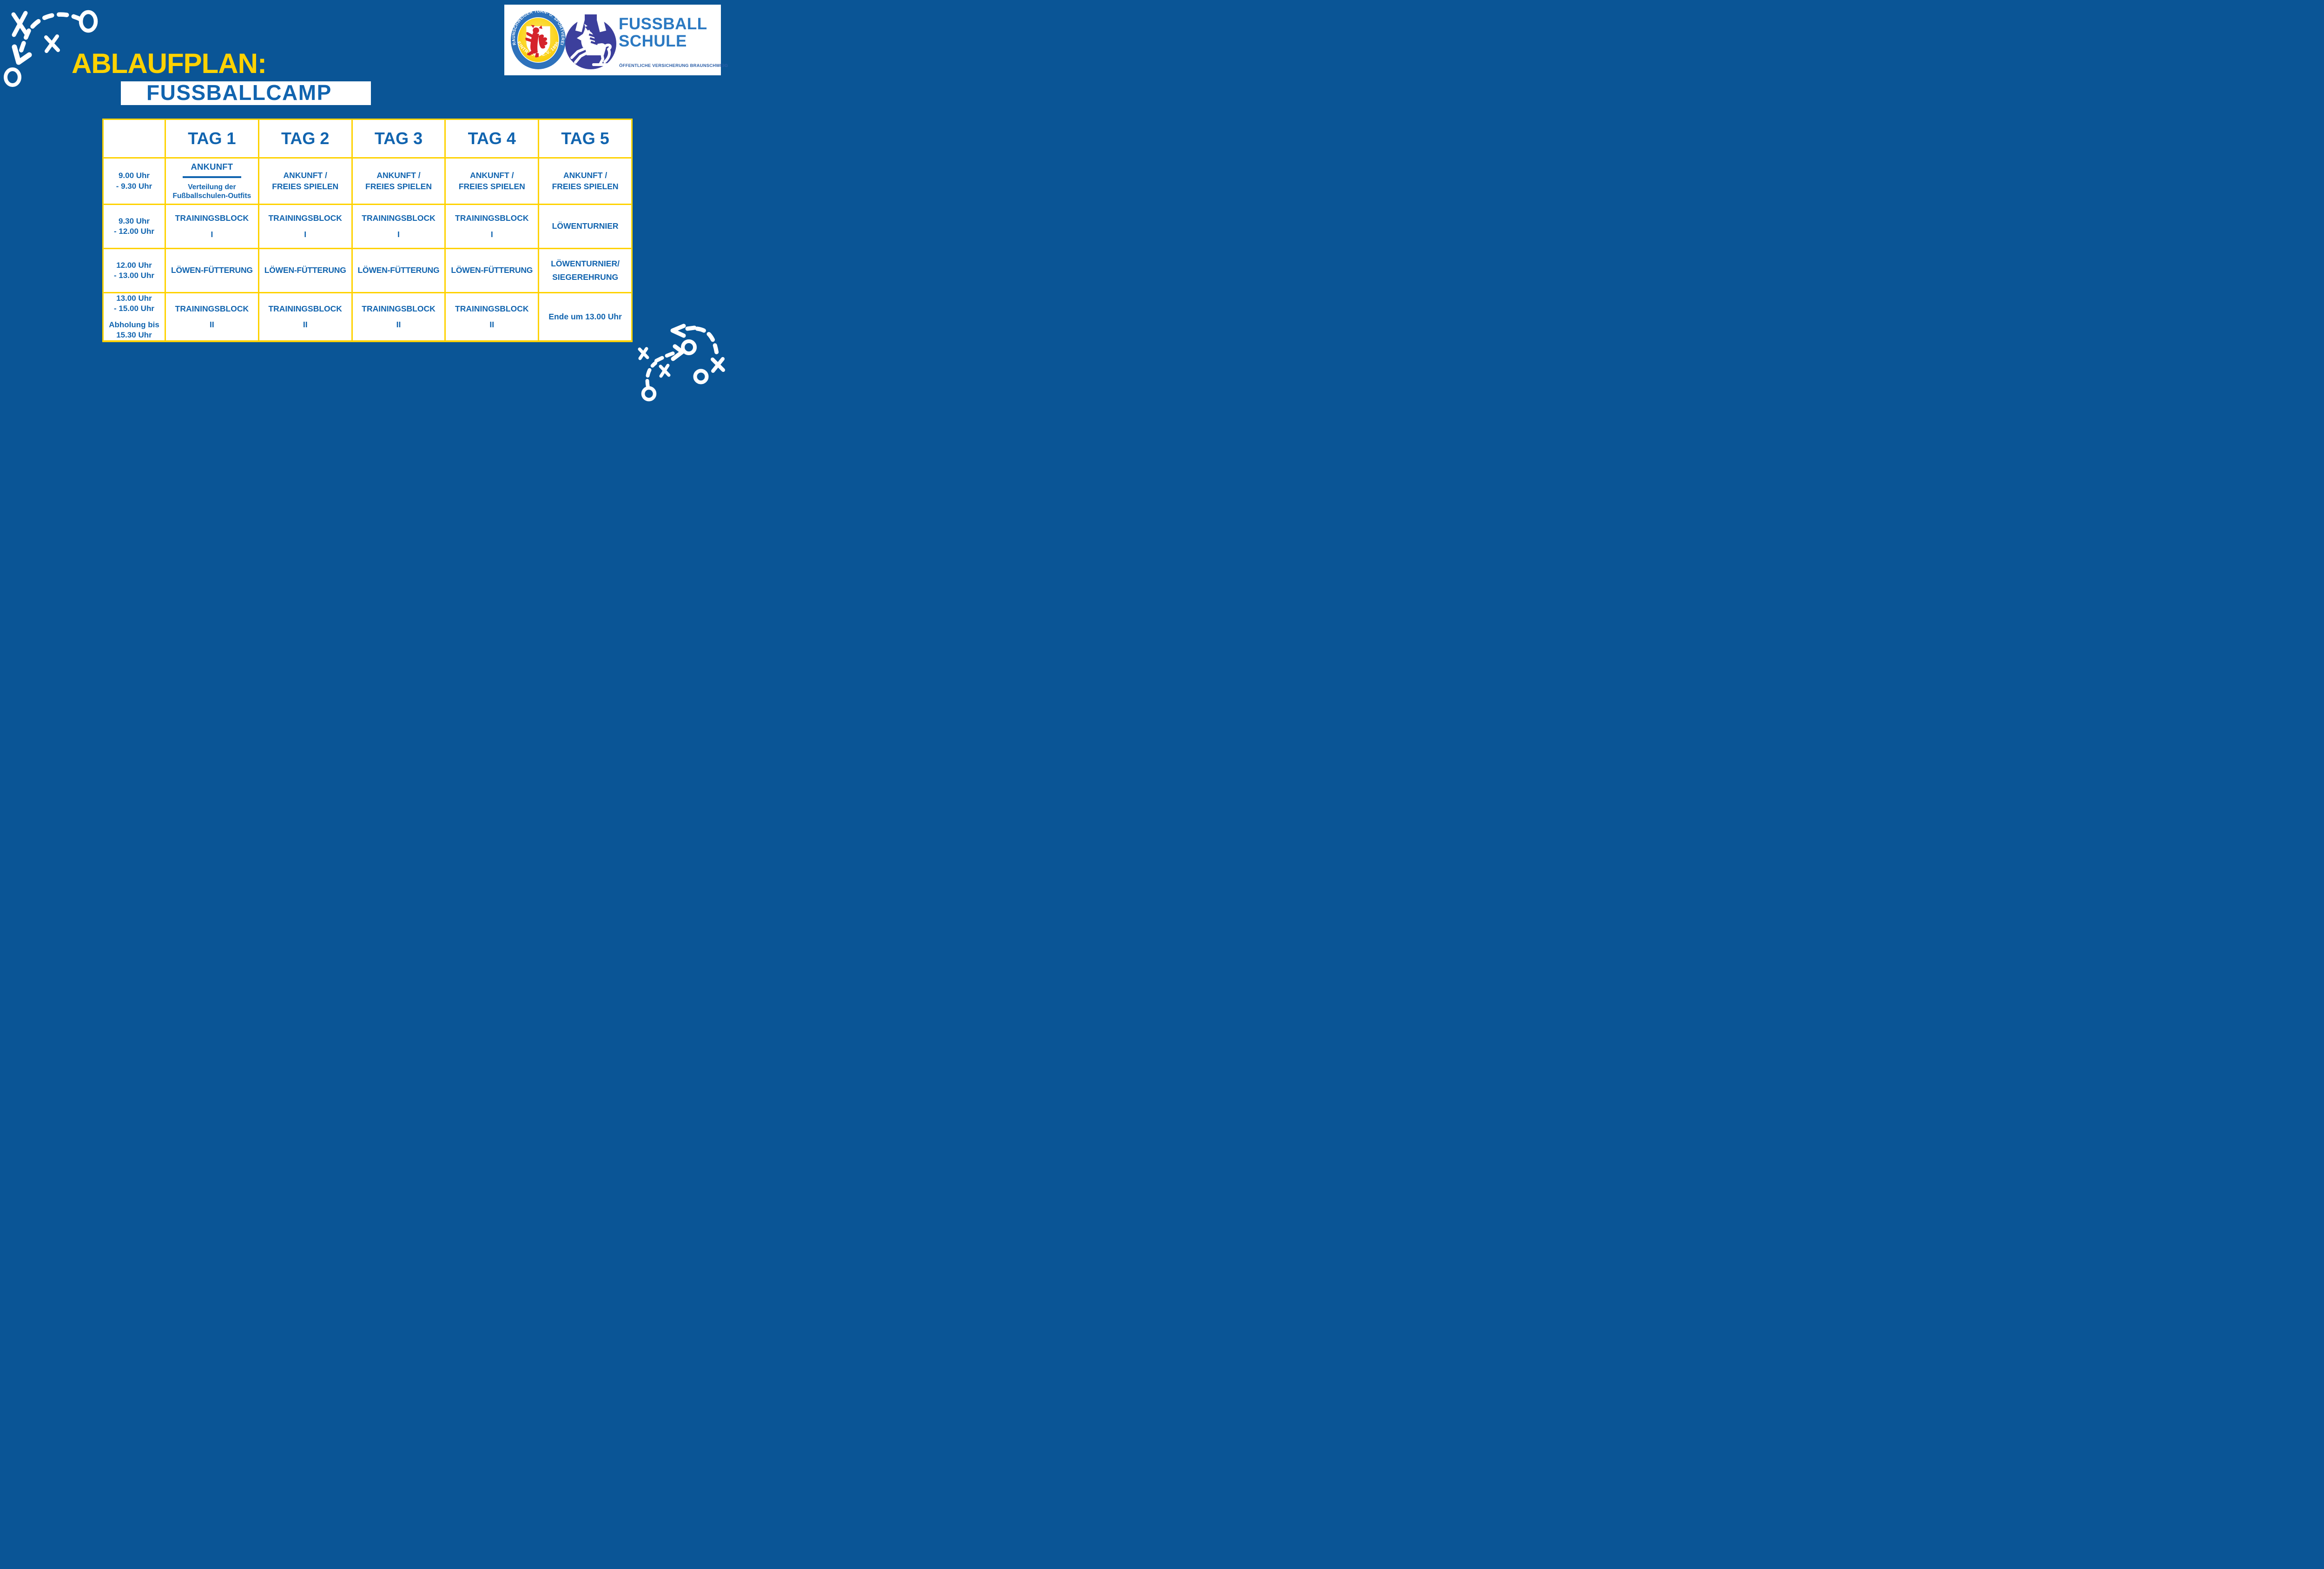 This screenshot has width=2324, height=1569. I want to click on tactics-doodle-top-left, so click(51, 48).